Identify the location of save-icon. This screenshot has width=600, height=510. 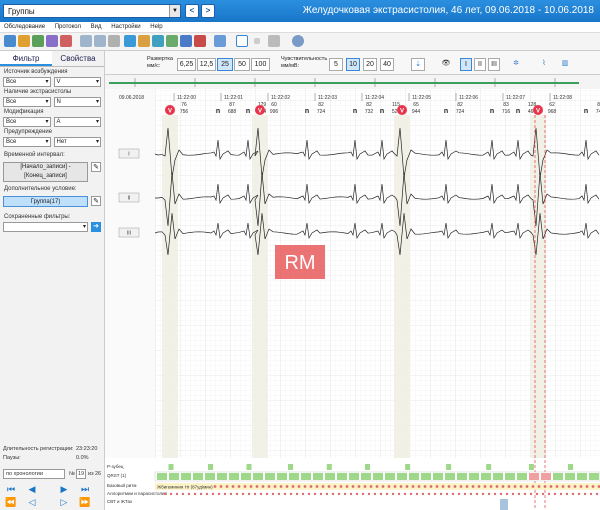
(38, 41).